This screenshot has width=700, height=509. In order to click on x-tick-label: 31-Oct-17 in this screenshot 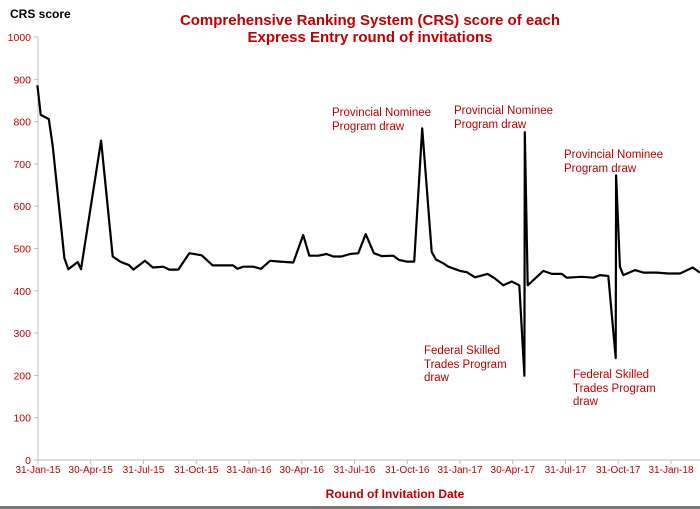, I will do `click(618, 470)`.